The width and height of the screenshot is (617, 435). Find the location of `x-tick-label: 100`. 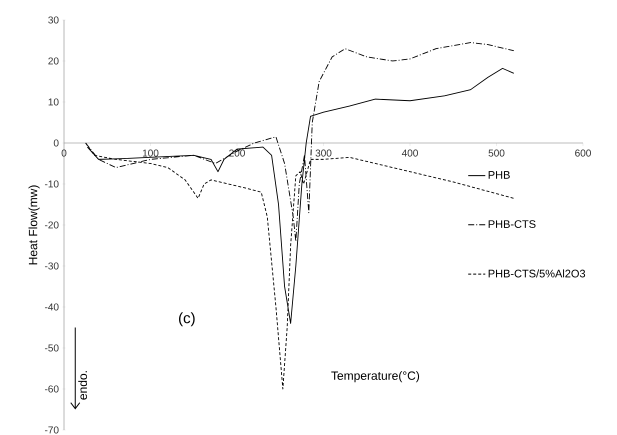

x-tick-label: 100 is located at coordinates (150, 153).